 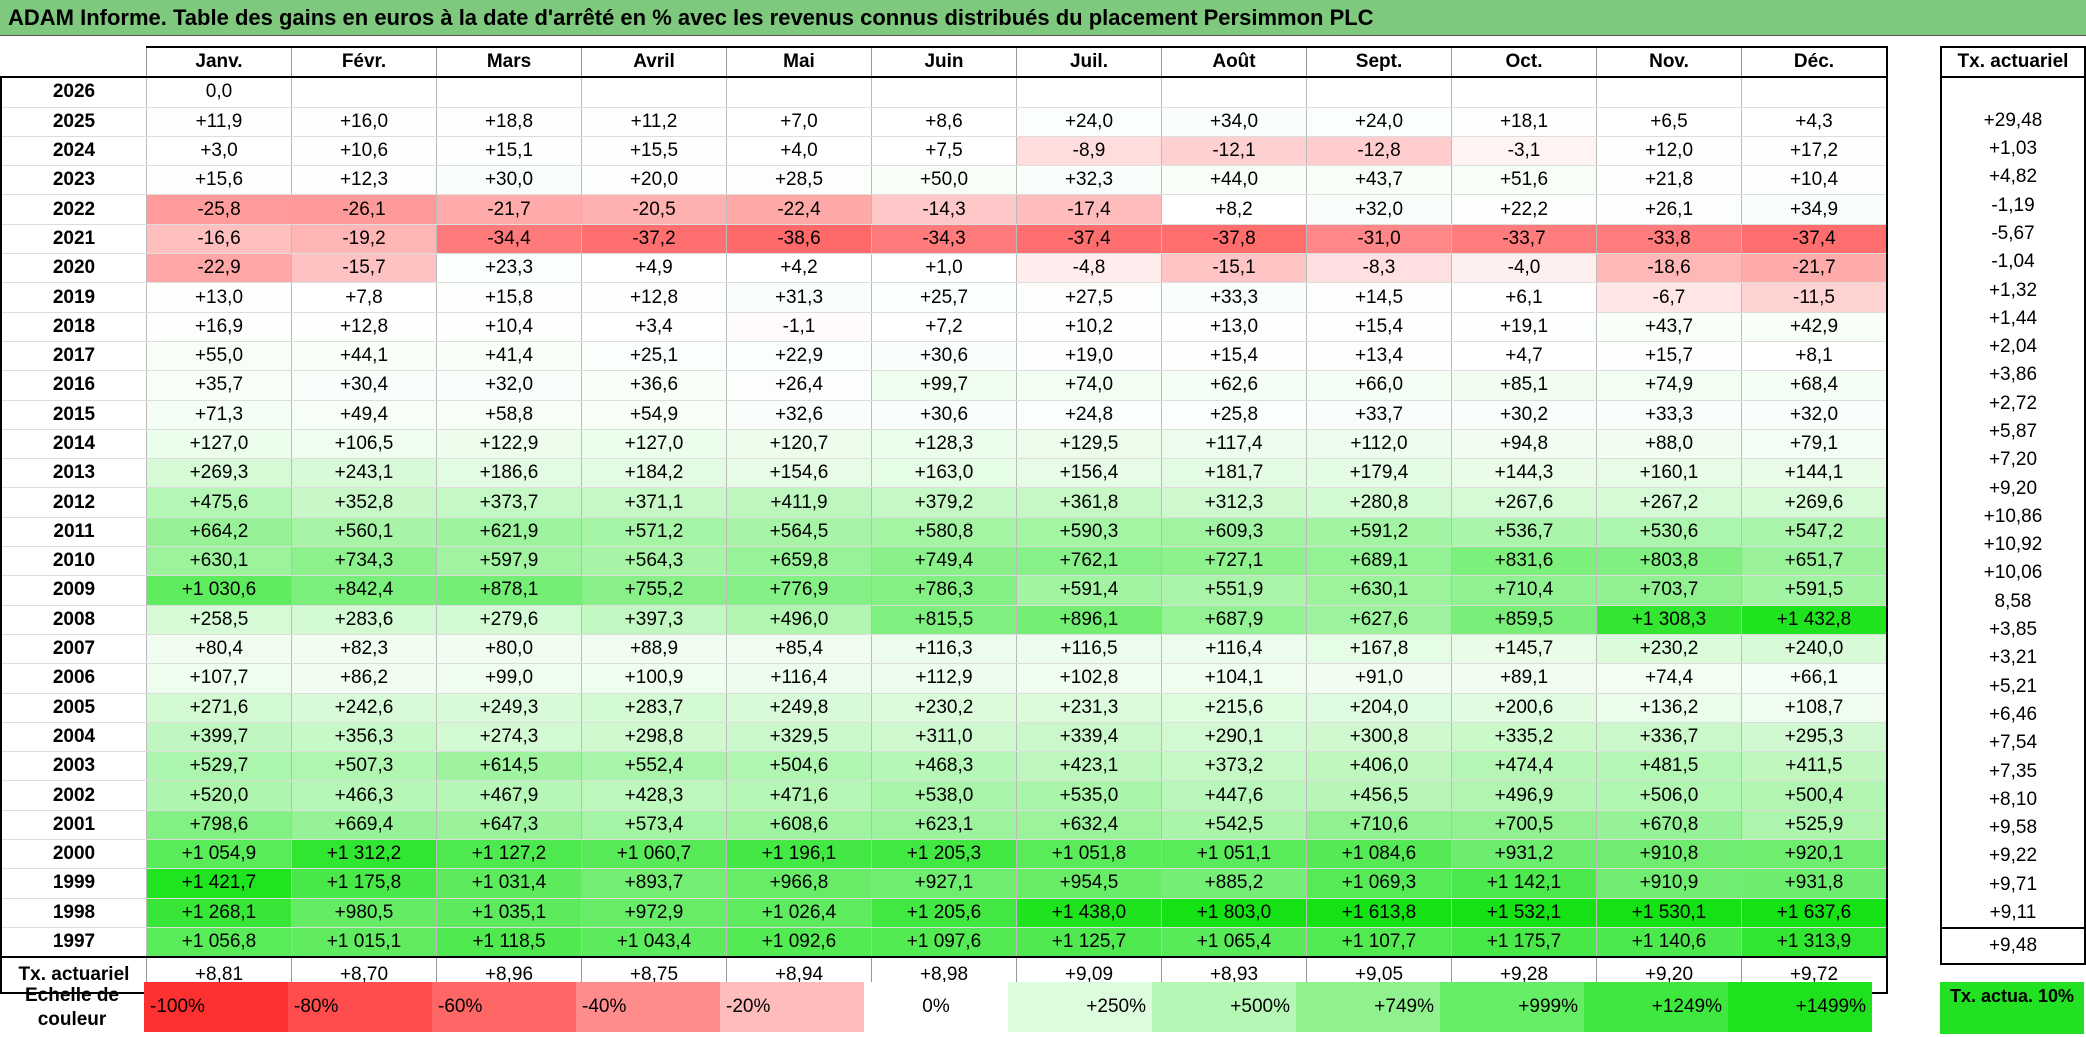 What do you see at coordinates (1234, 854) in the screenshot?
I see `gain-cell: +1 051,1` at bounding box center [1234, 854].